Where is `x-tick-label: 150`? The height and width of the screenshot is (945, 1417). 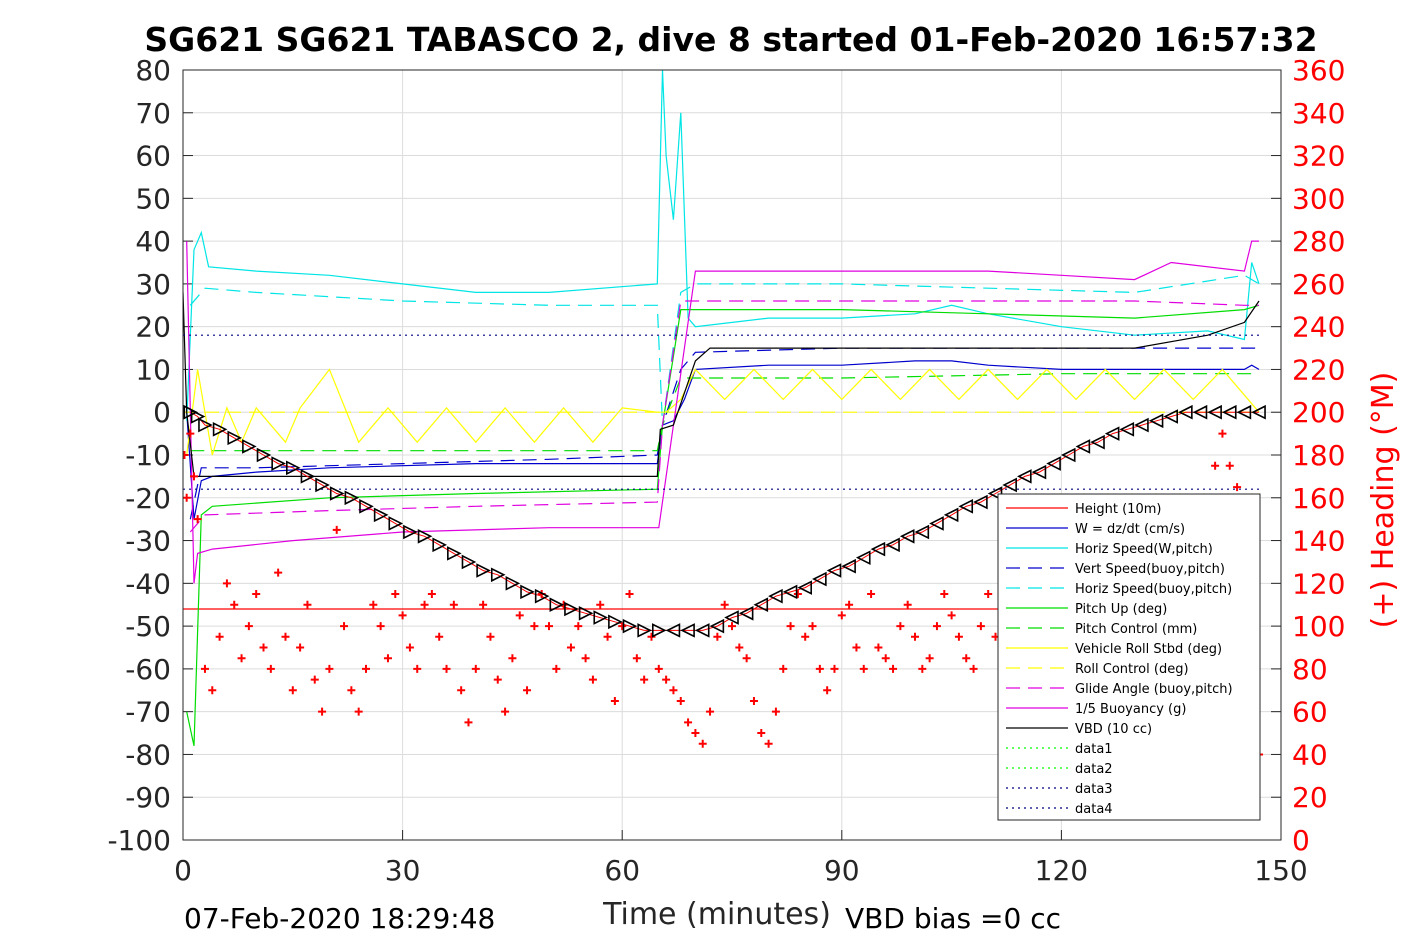
x-tick-label: 150 is located at coordinates (1280, 870).